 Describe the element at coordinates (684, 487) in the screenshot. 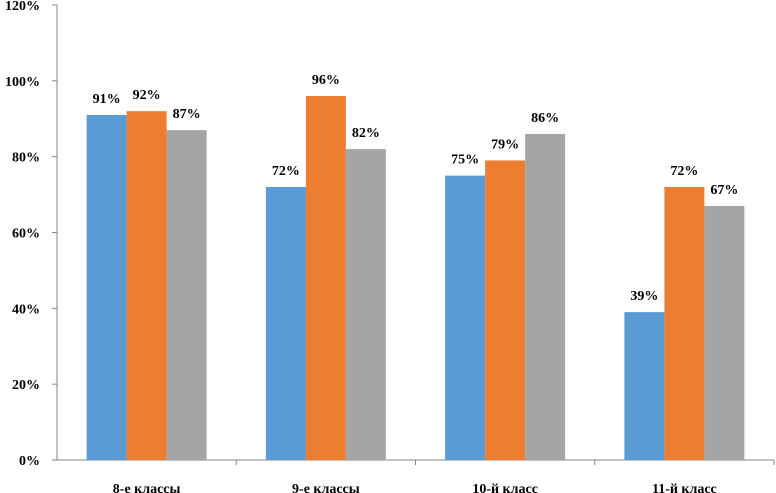

I see `x-tick-label: 11-й класс` at that location.